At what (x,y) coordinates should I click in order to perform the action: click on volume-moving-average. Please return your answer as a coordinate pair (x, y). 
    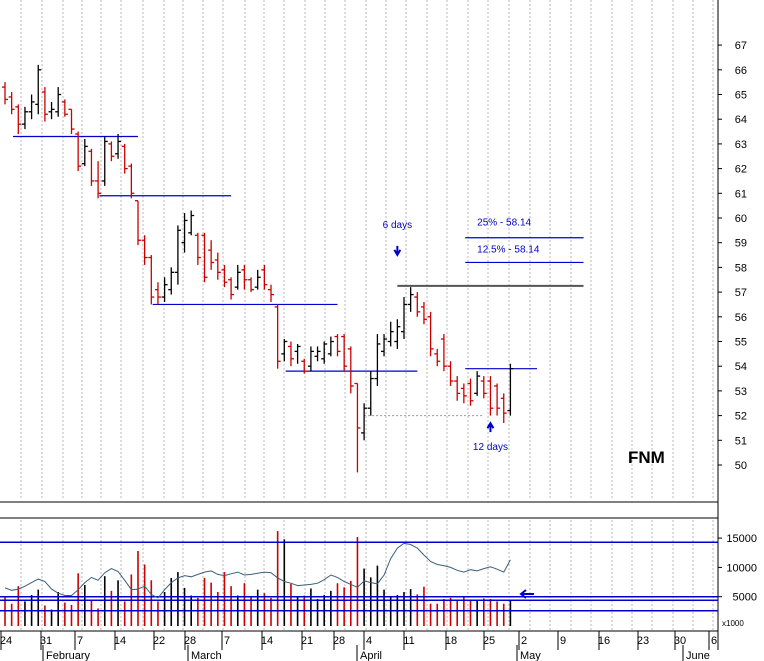
    Looking at the image, I should click on (257, 570).